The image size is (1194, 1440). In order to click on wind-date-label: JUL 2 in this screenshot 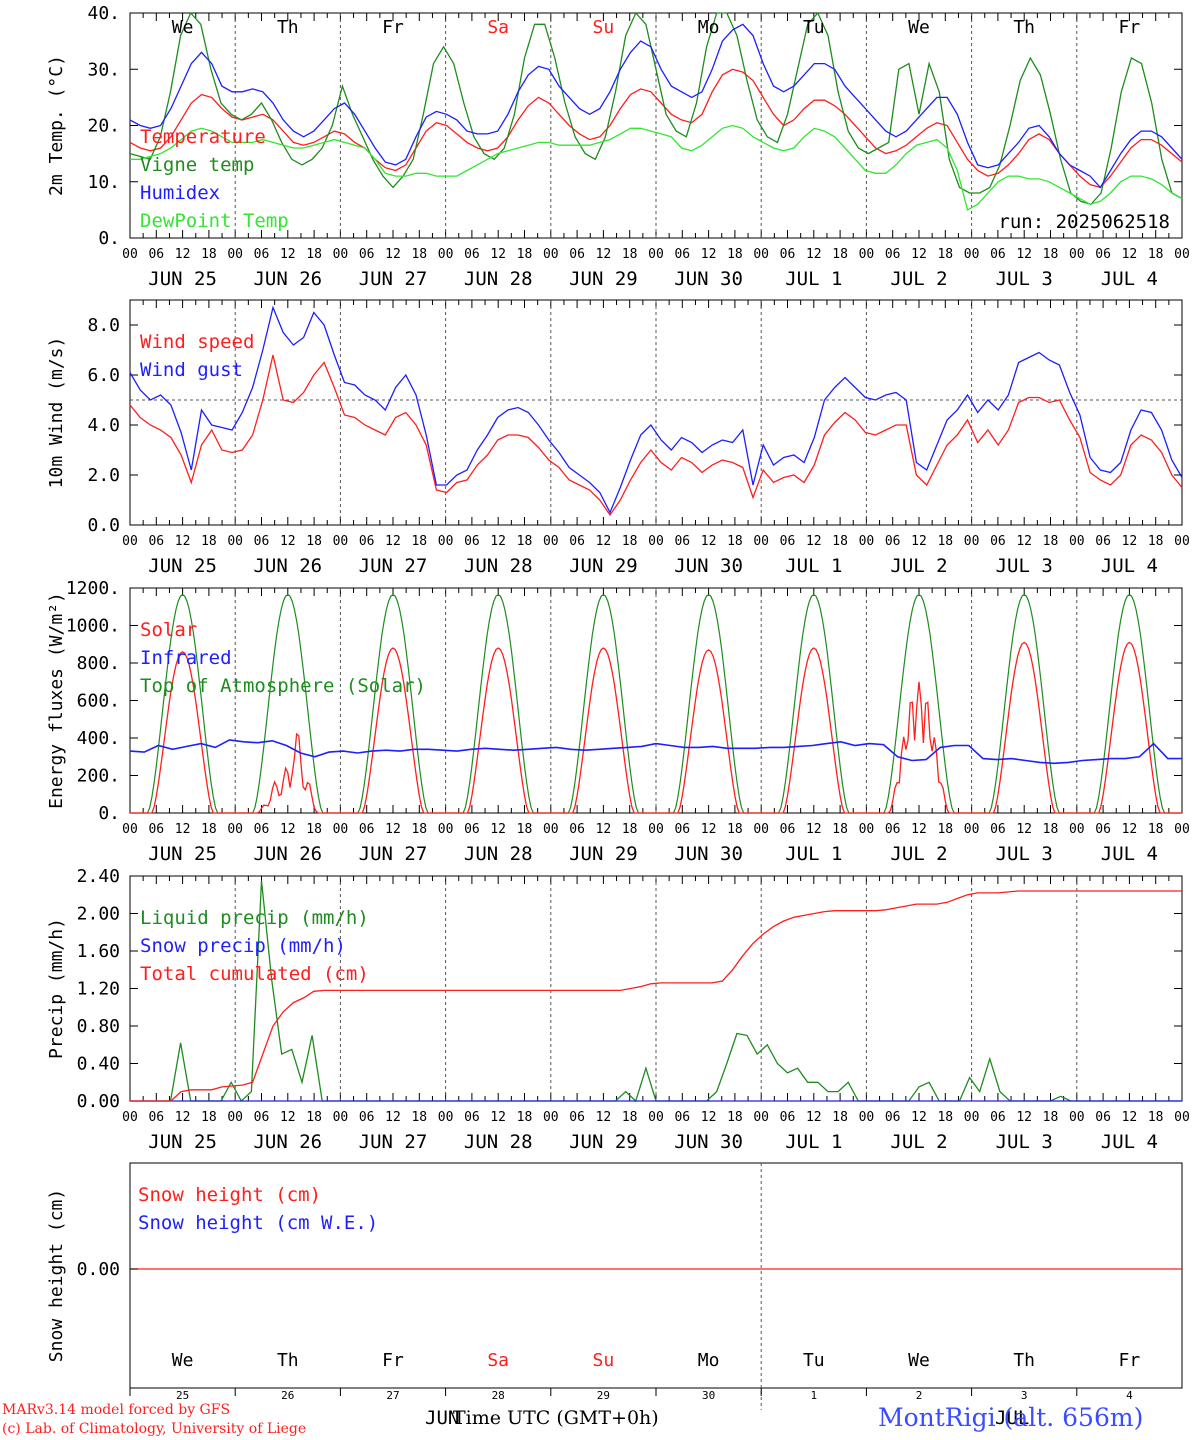, I will do `click(918, 566)`.